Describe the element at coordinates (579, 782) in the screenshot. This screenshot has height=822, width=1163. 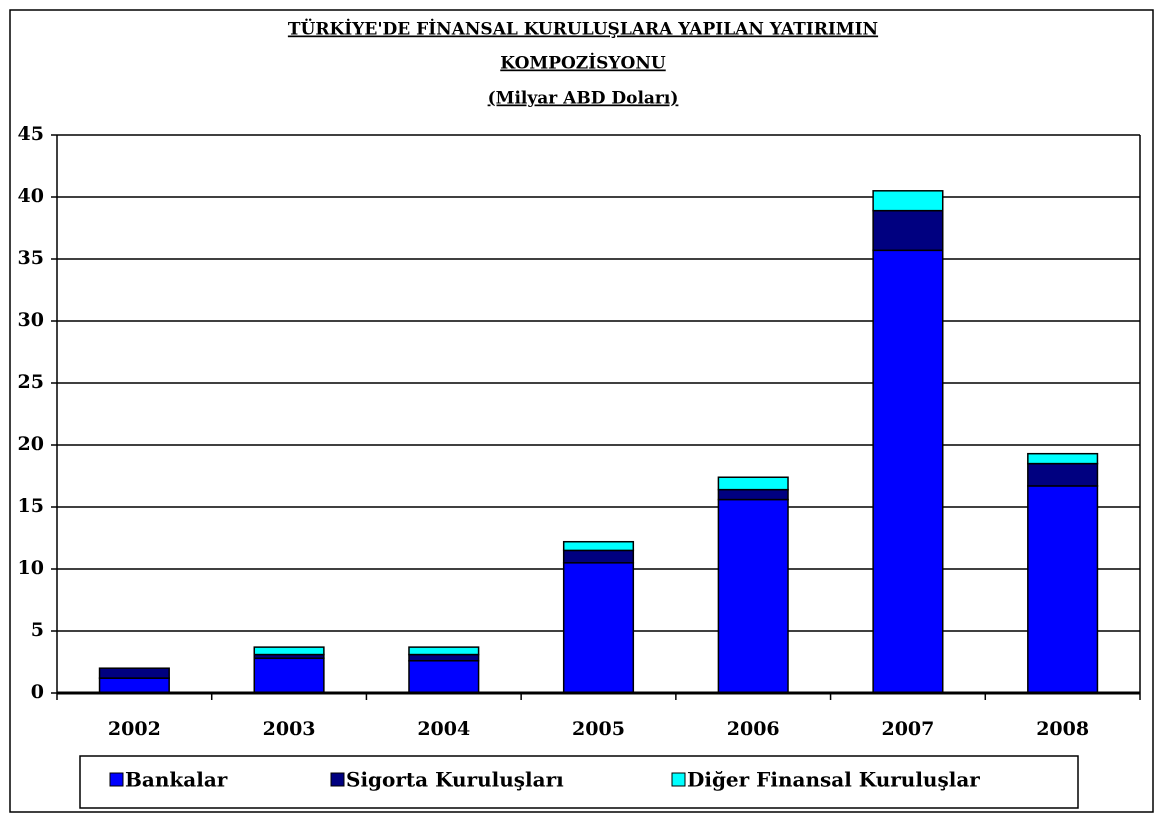
I see `legend-box` at that location.